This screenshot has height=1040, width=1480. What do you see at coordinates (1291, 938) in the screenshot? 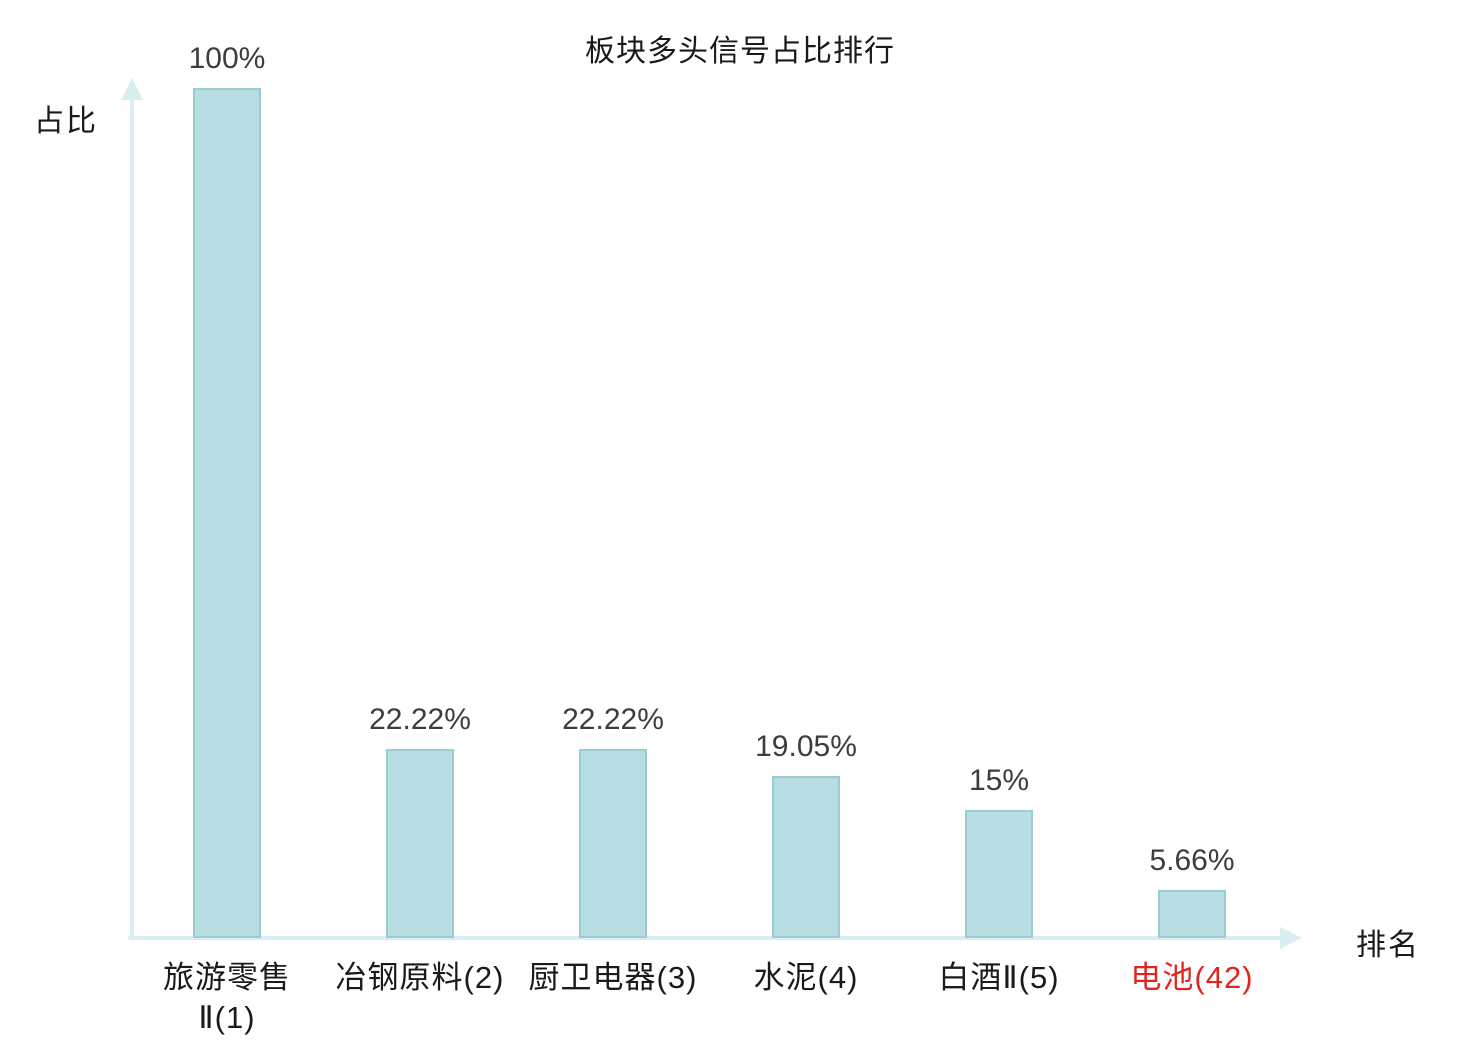
I see `x-axis-arrow-icon` at bounding box center [1291, 938].